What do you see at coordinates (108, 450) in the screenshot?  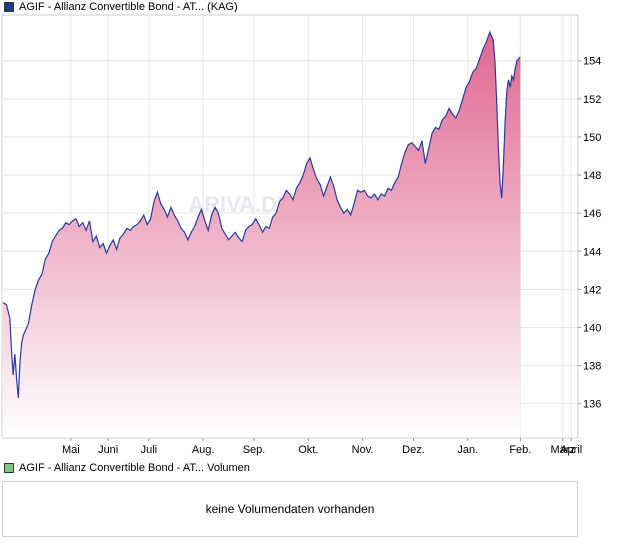 I see `x-tick-label: Juni` at bounding box center [108, 450].